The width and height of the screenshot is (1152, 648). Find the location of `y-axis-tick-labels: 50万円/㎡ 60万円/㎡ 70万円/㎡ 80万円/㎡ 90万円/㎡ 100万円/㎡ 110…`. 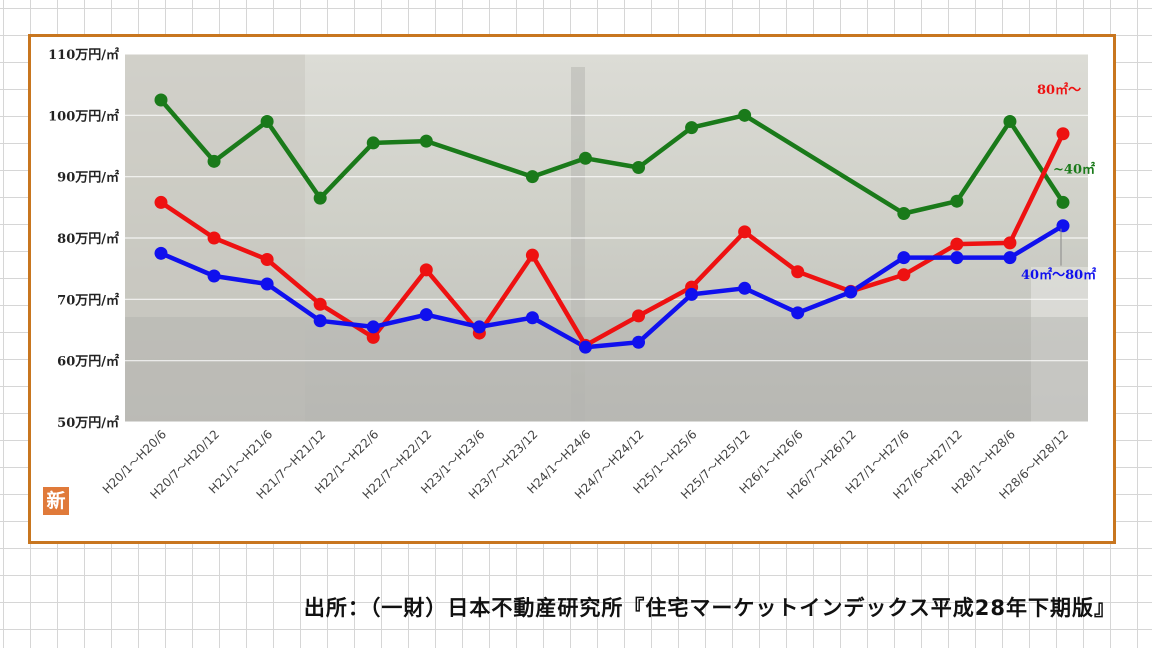

y-axis-tick-labels: 50万円/㎡ 60万円/㎡ 70万円/㎡ 80万円/㎡ 90万円/㎡ 100万円/㎡ 110… is located at coordinates (83, 239).